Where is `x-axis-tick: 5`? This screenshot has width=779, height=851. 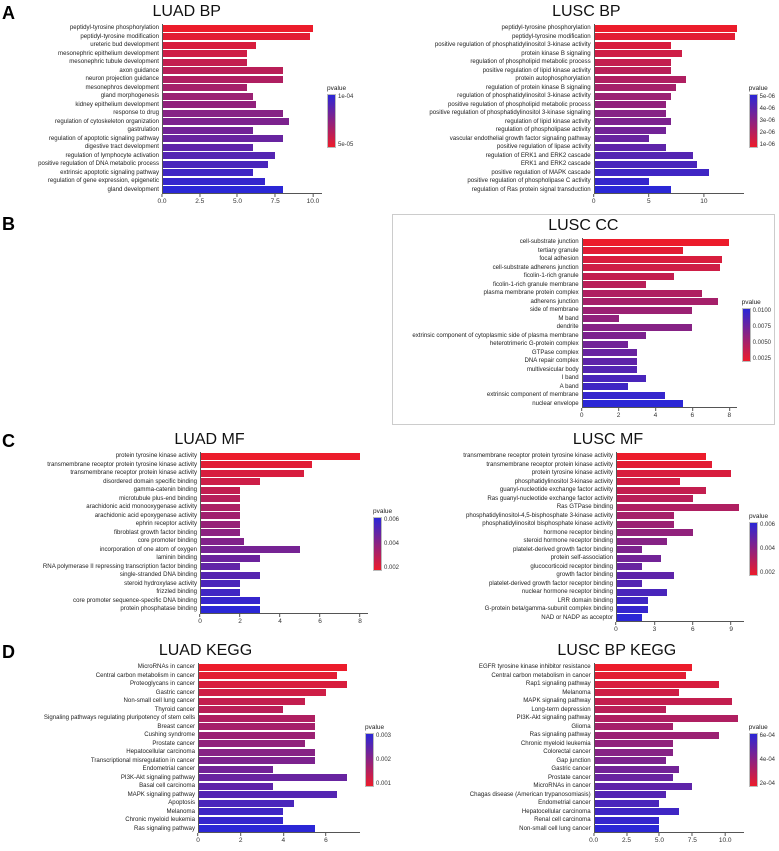 x-axis-tick: 5 is located at coordinates (649, 199).